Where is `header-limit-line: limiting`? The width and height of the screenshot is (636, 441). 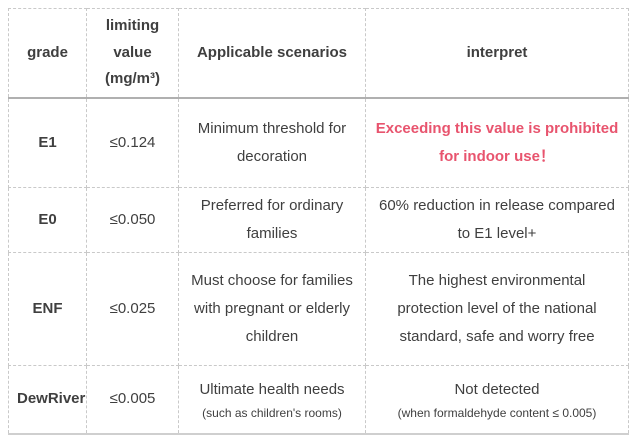 header-limit-line: limiting is located at coordinates (132, 26).